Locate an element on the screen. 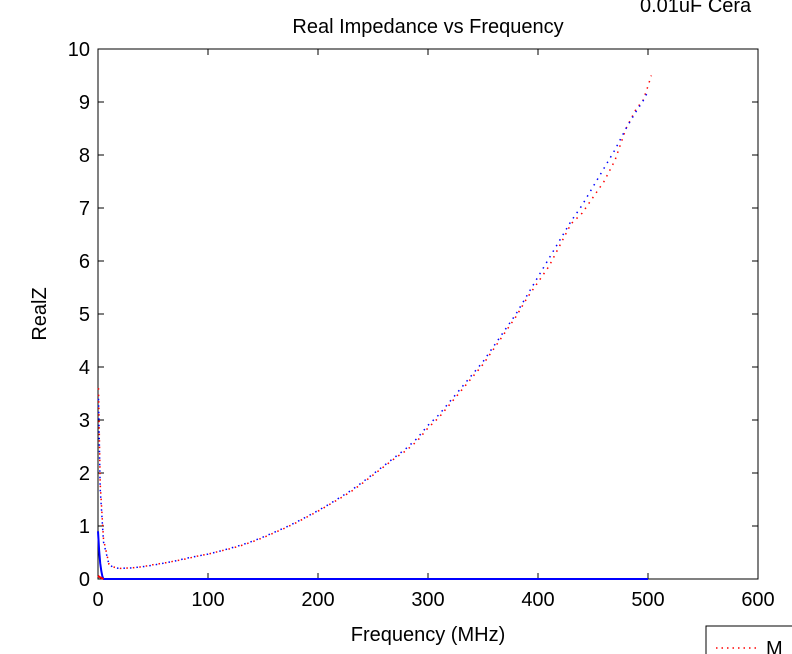 This screenshot has height=654, width=792. y-tick-label: 9 is located at coordinates (84, 103).